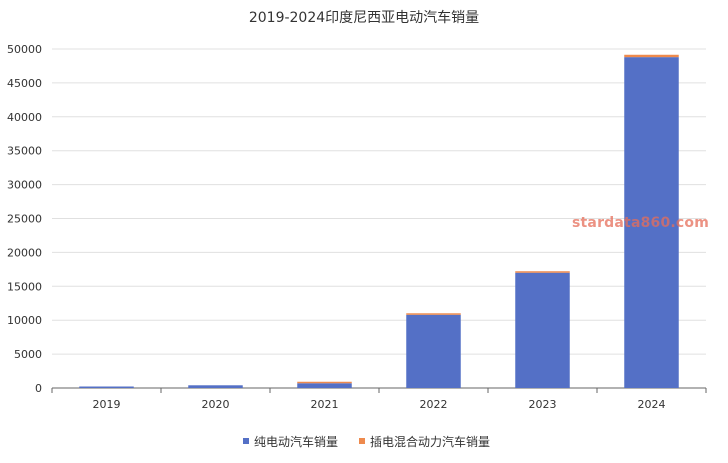  Describe the element at coordinates (24, 151) in the screenshot. I see `y-tick-label: 35000` at that location.